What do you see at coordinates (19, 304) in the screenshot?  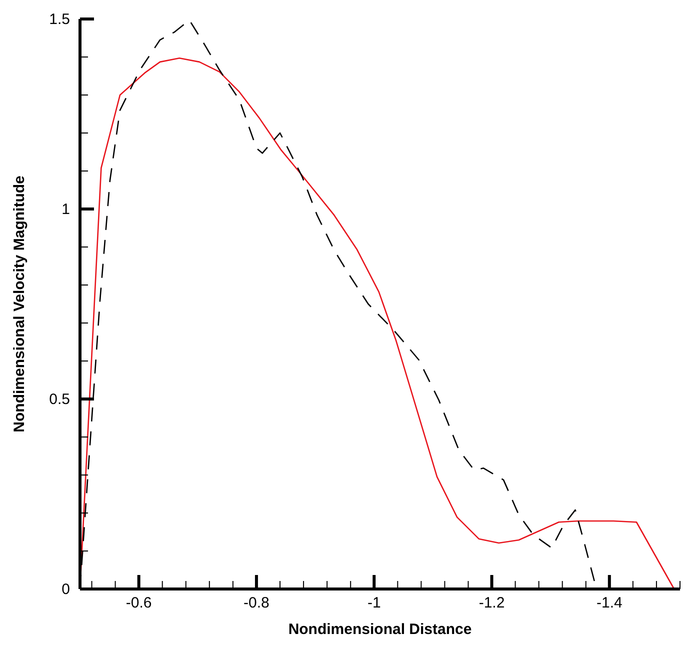 I see `y-axis-title: Nondimensional Velocity Magnitude` at bounding box center [19, 304].